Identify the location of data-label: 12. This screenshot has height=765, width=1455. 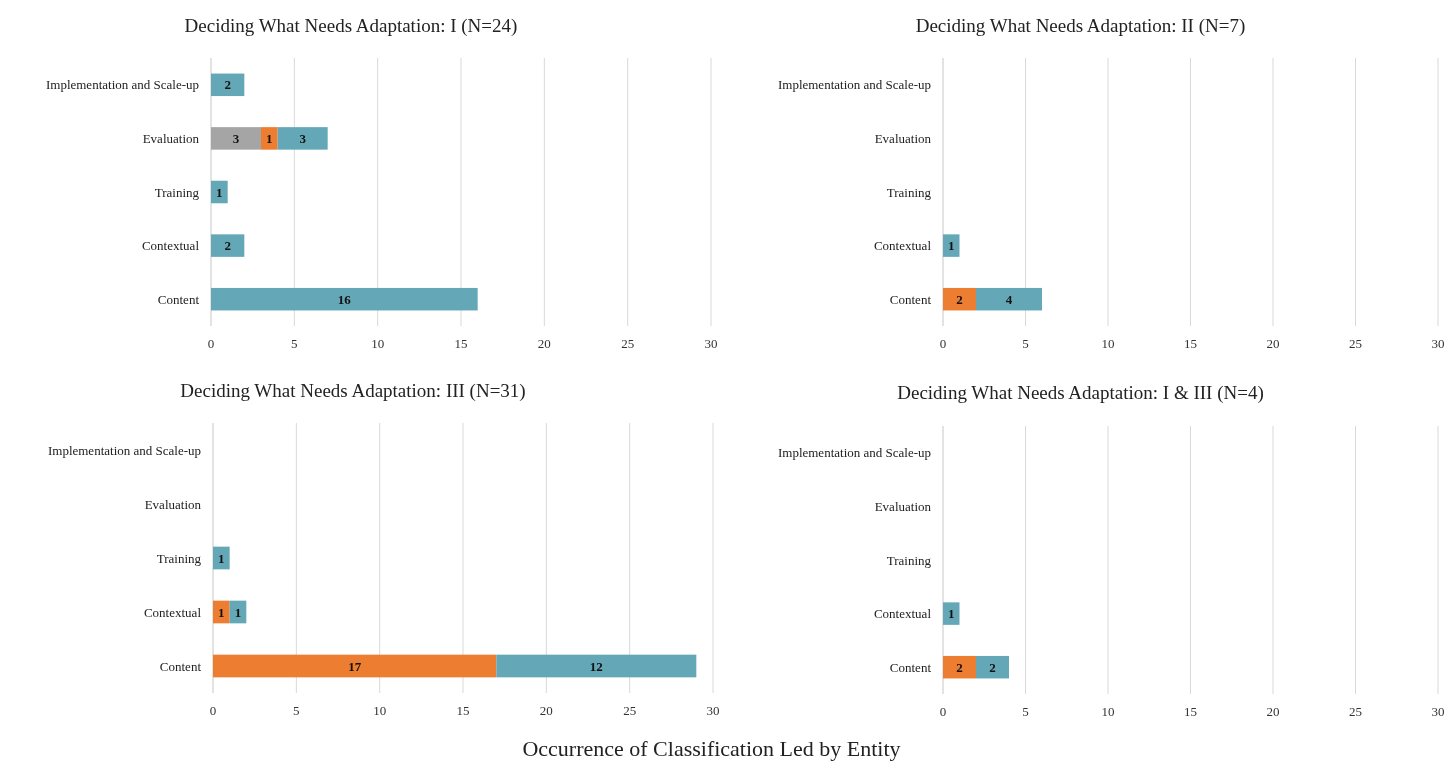
(596, 666).